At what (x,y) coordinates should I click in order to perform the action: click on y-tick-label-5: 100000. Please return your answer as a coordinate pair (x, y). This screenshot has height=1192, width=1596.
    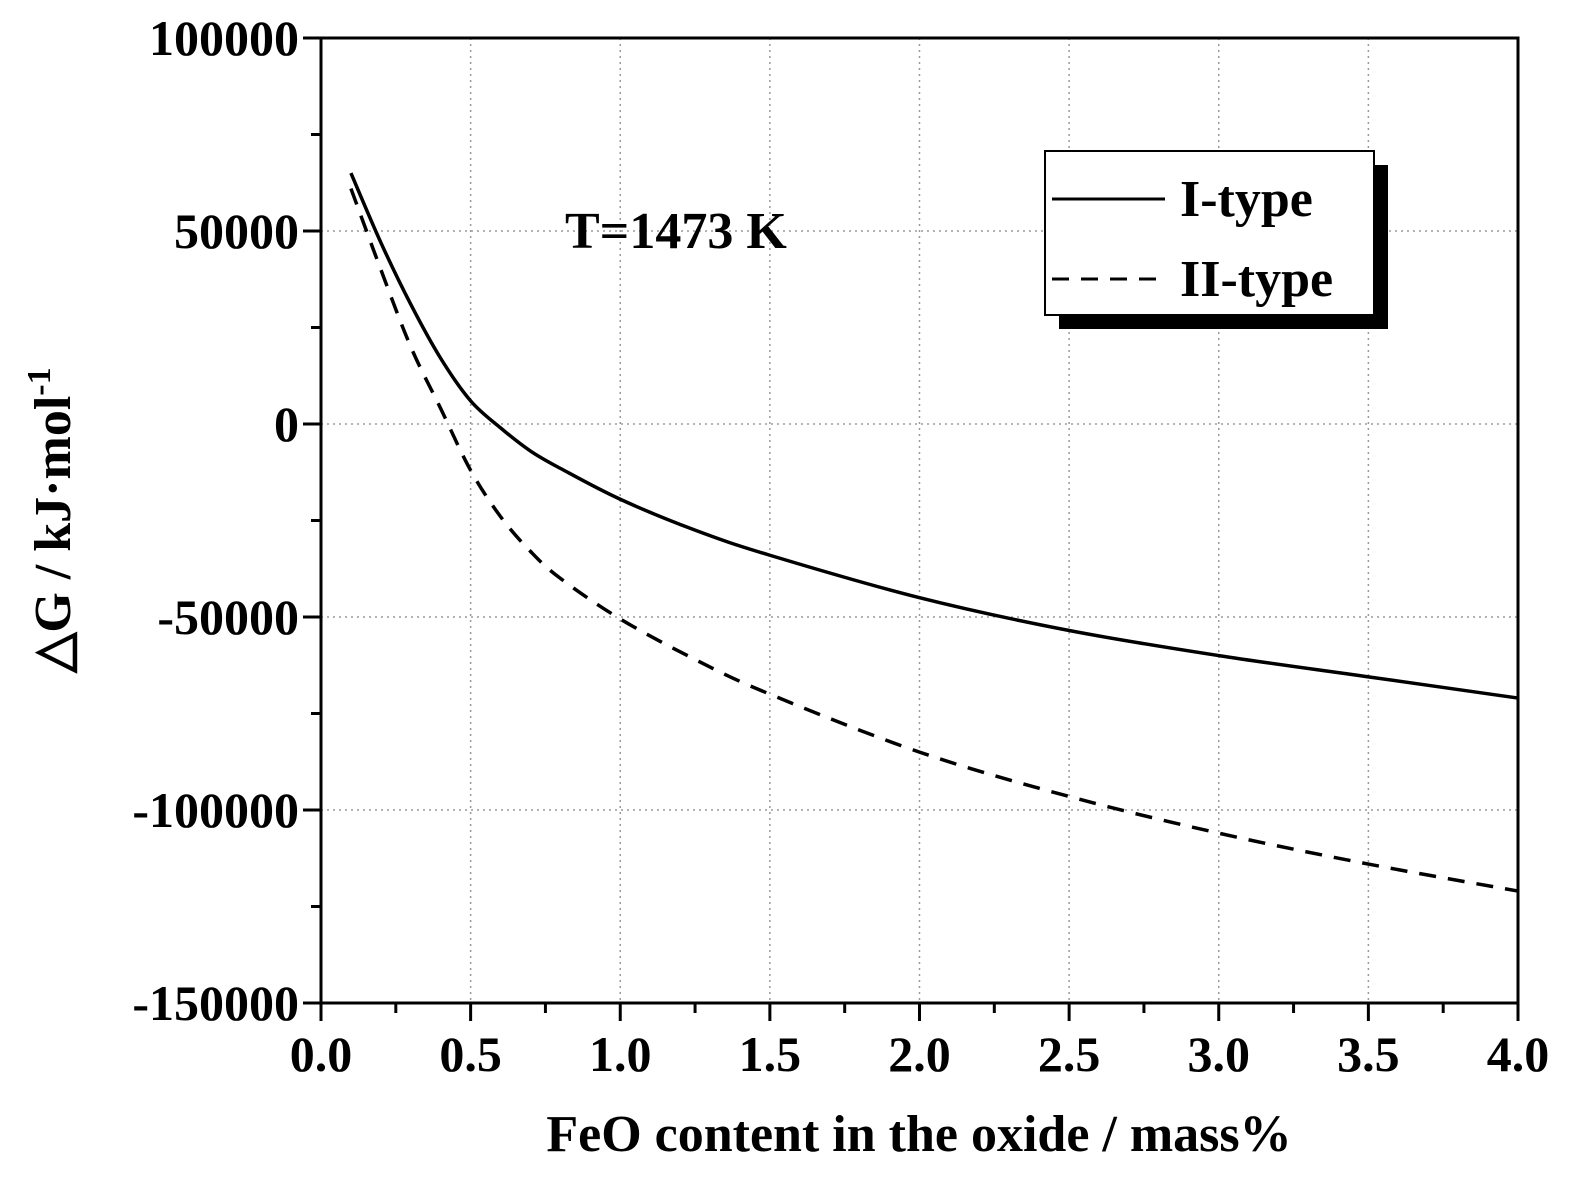
    Looking at the image, I should click on (224, 38).